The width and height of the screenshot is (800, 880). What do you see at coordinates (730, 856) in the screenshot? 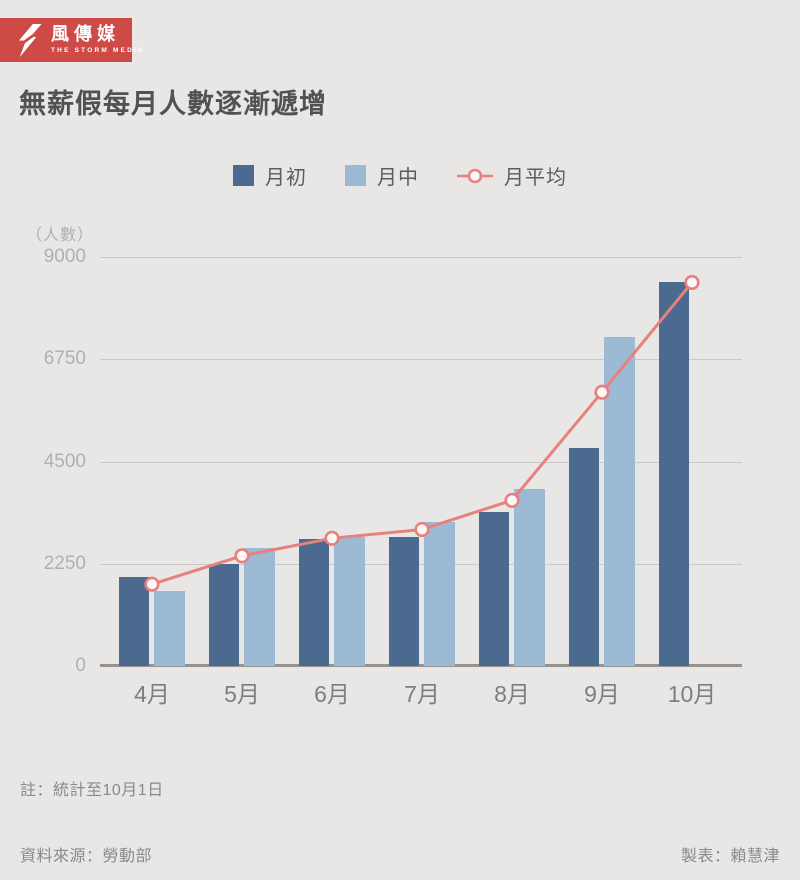
I see `credit-text: 製表：賴慧津` at bounding box center [730, 856].